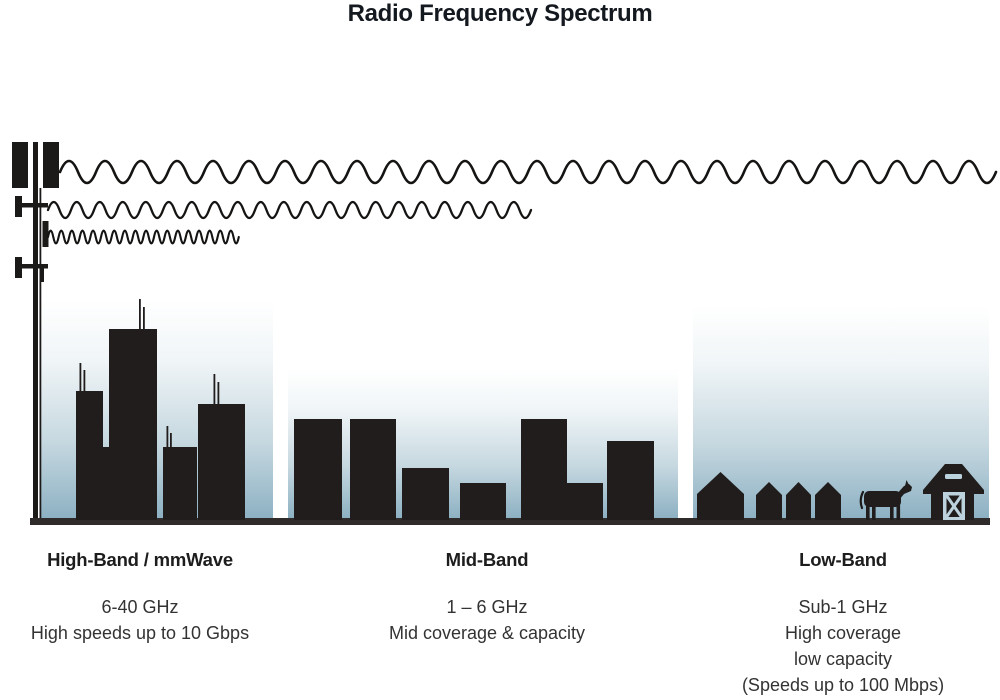  Describe the element at coordinates (885, 500) in the screenshot. I see `cow-icon` at that location.